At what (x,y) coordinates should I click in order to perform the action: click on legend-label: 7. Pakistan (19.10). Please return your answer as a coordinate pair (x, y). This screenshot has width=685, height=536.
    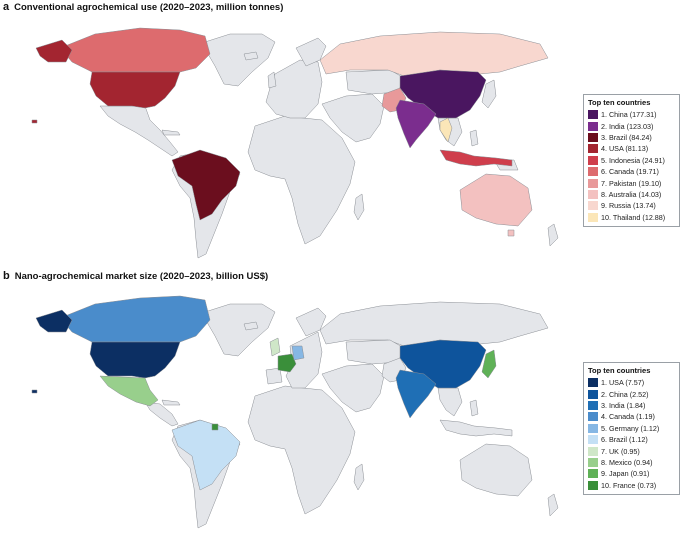
    Looking at the image, I should click on (631, 183).